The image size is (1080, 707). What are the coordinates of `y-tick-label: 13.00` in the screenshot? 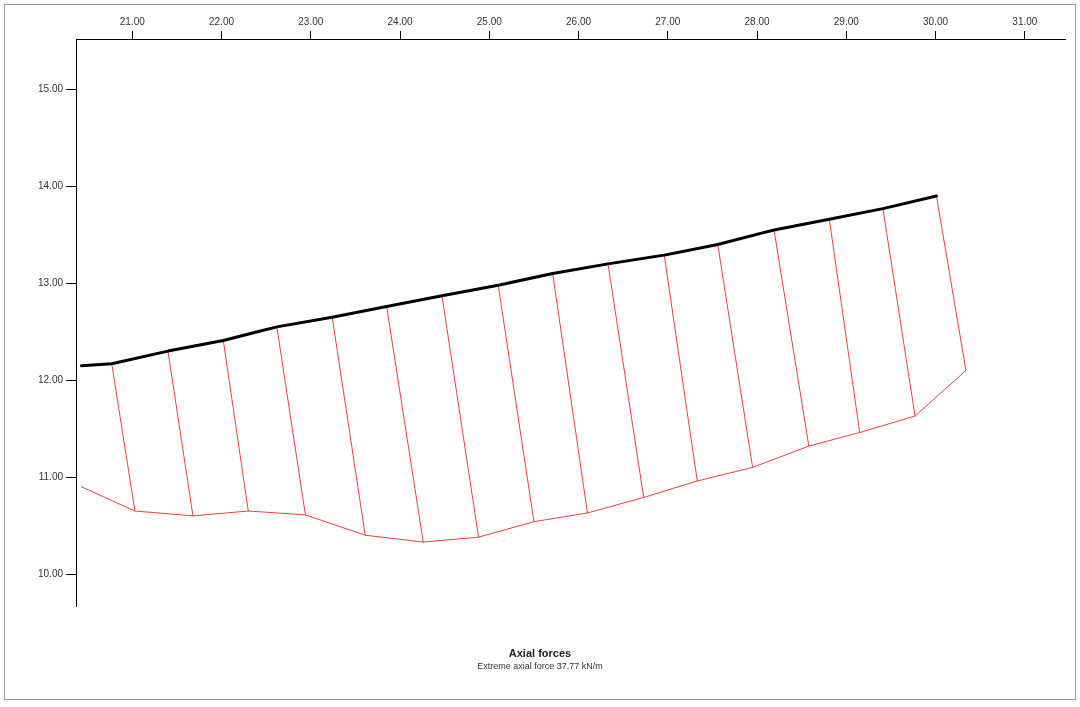 It's located at (50, 282).